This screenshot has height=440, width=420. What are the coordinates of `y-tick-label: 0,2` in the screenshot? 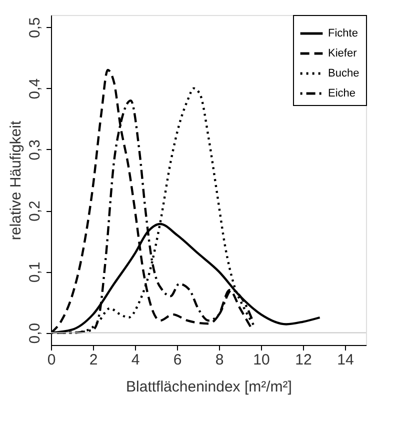 It's located at (35, 211).